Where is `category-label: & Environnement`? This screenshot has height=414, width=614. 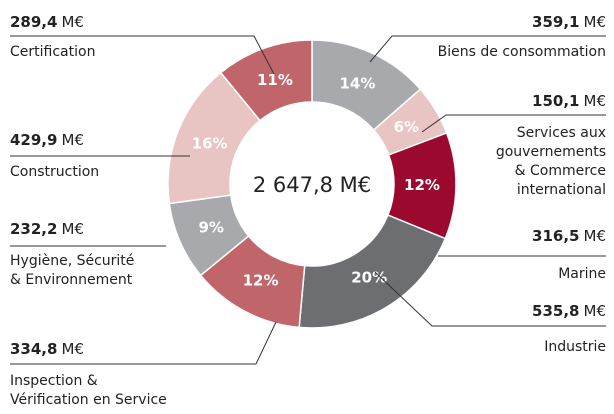 category-label: & Environnement is located at coordinates (71, 280).